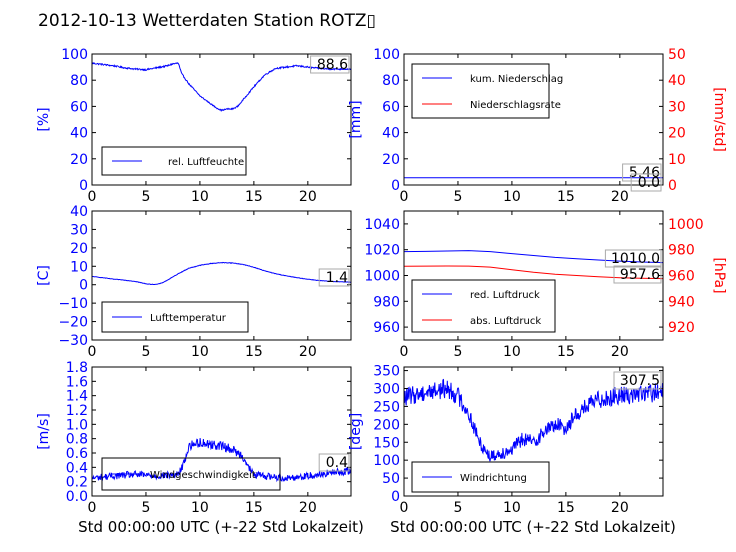 Image resolution: width=736 pixels, height=552 pixels. What do you see at coordinates (505, 295) in the screenshot?
I see `legend-label: red. Luftdruck` at bounding box center [505, 295].